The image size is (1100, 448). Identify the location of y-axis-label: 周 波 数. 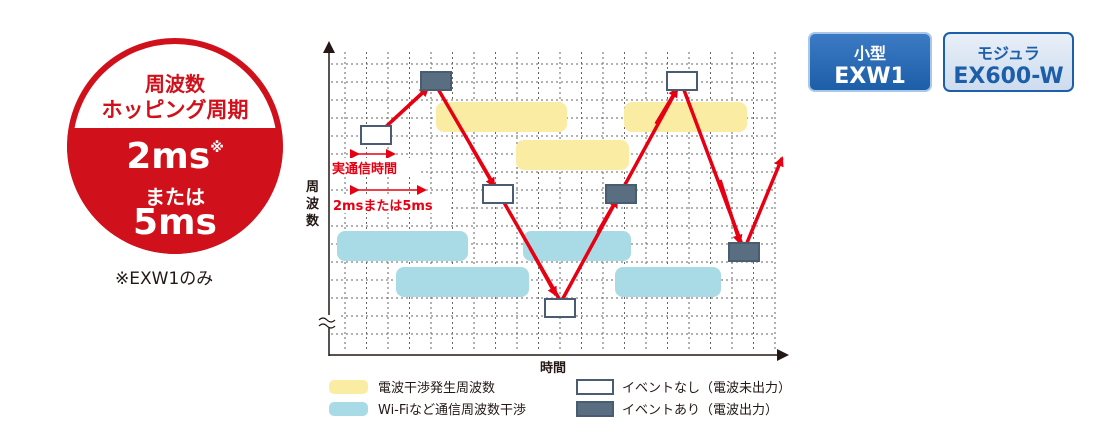
(315, 204).